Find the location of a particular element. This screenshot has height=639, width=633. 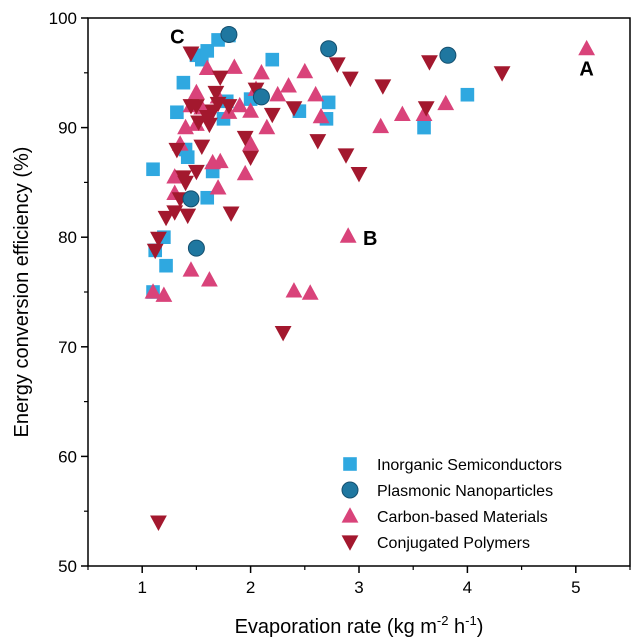

legend-label: Plasmonic Nanoparticles is located at coordinates (465, 491).